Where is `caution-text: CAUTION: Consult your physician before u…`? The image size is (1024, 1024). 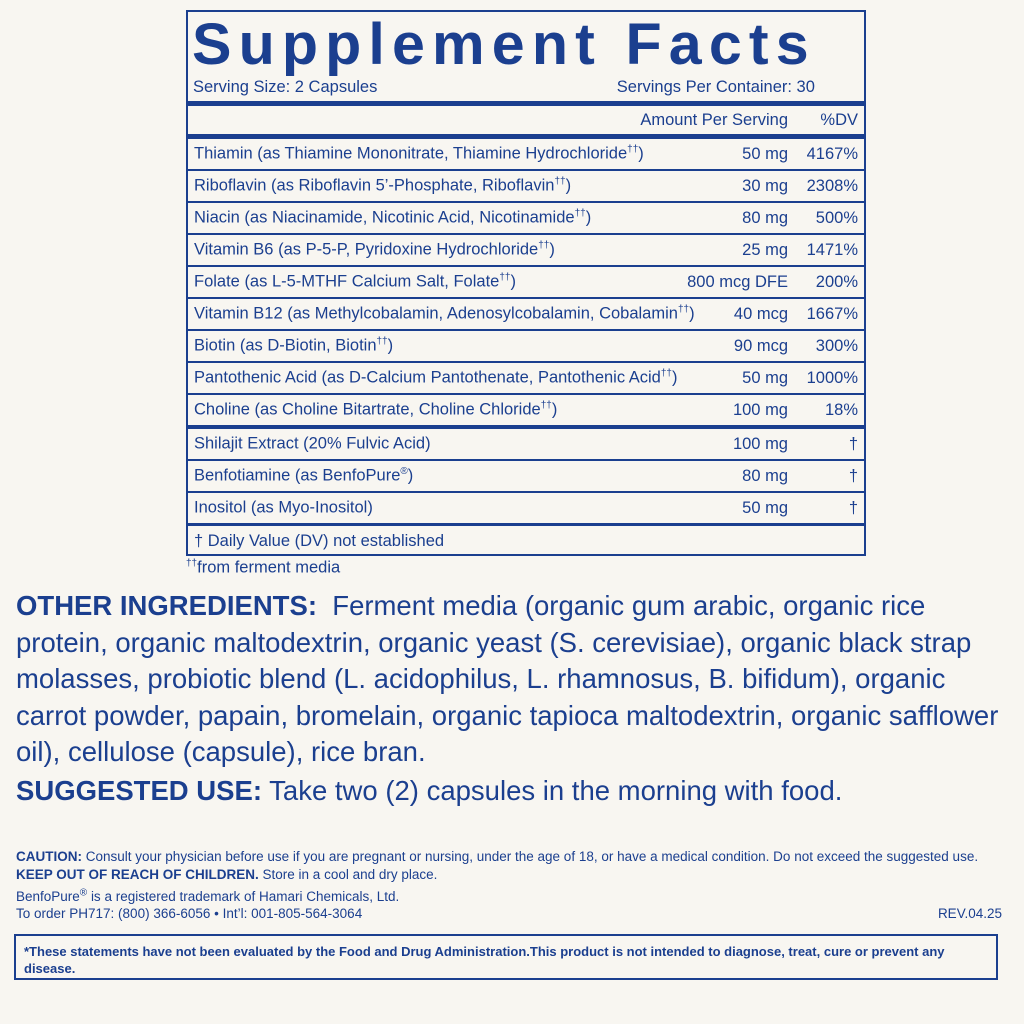 caution-text: CAUTION: Consult your physician before u… is located at coordinates (497, 876).